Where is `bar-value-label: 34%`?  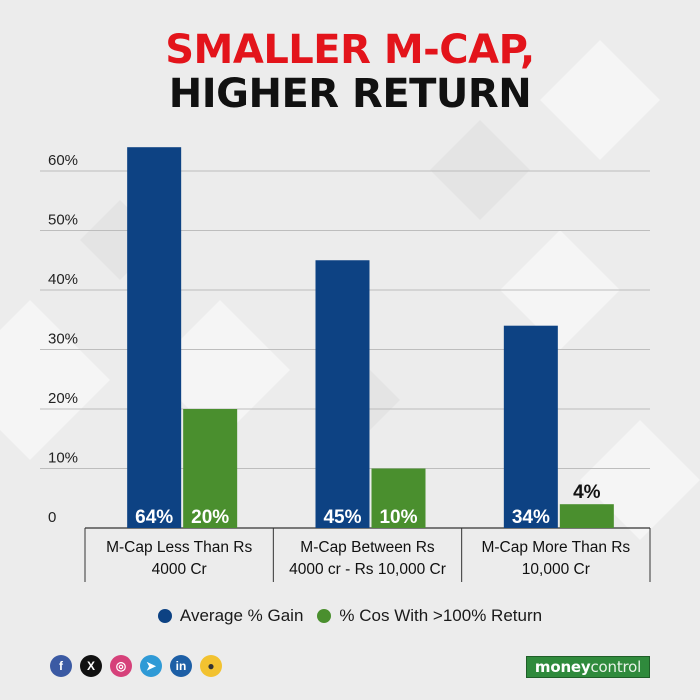 bar-value-label: 34% is located at coordinates (531, 517).